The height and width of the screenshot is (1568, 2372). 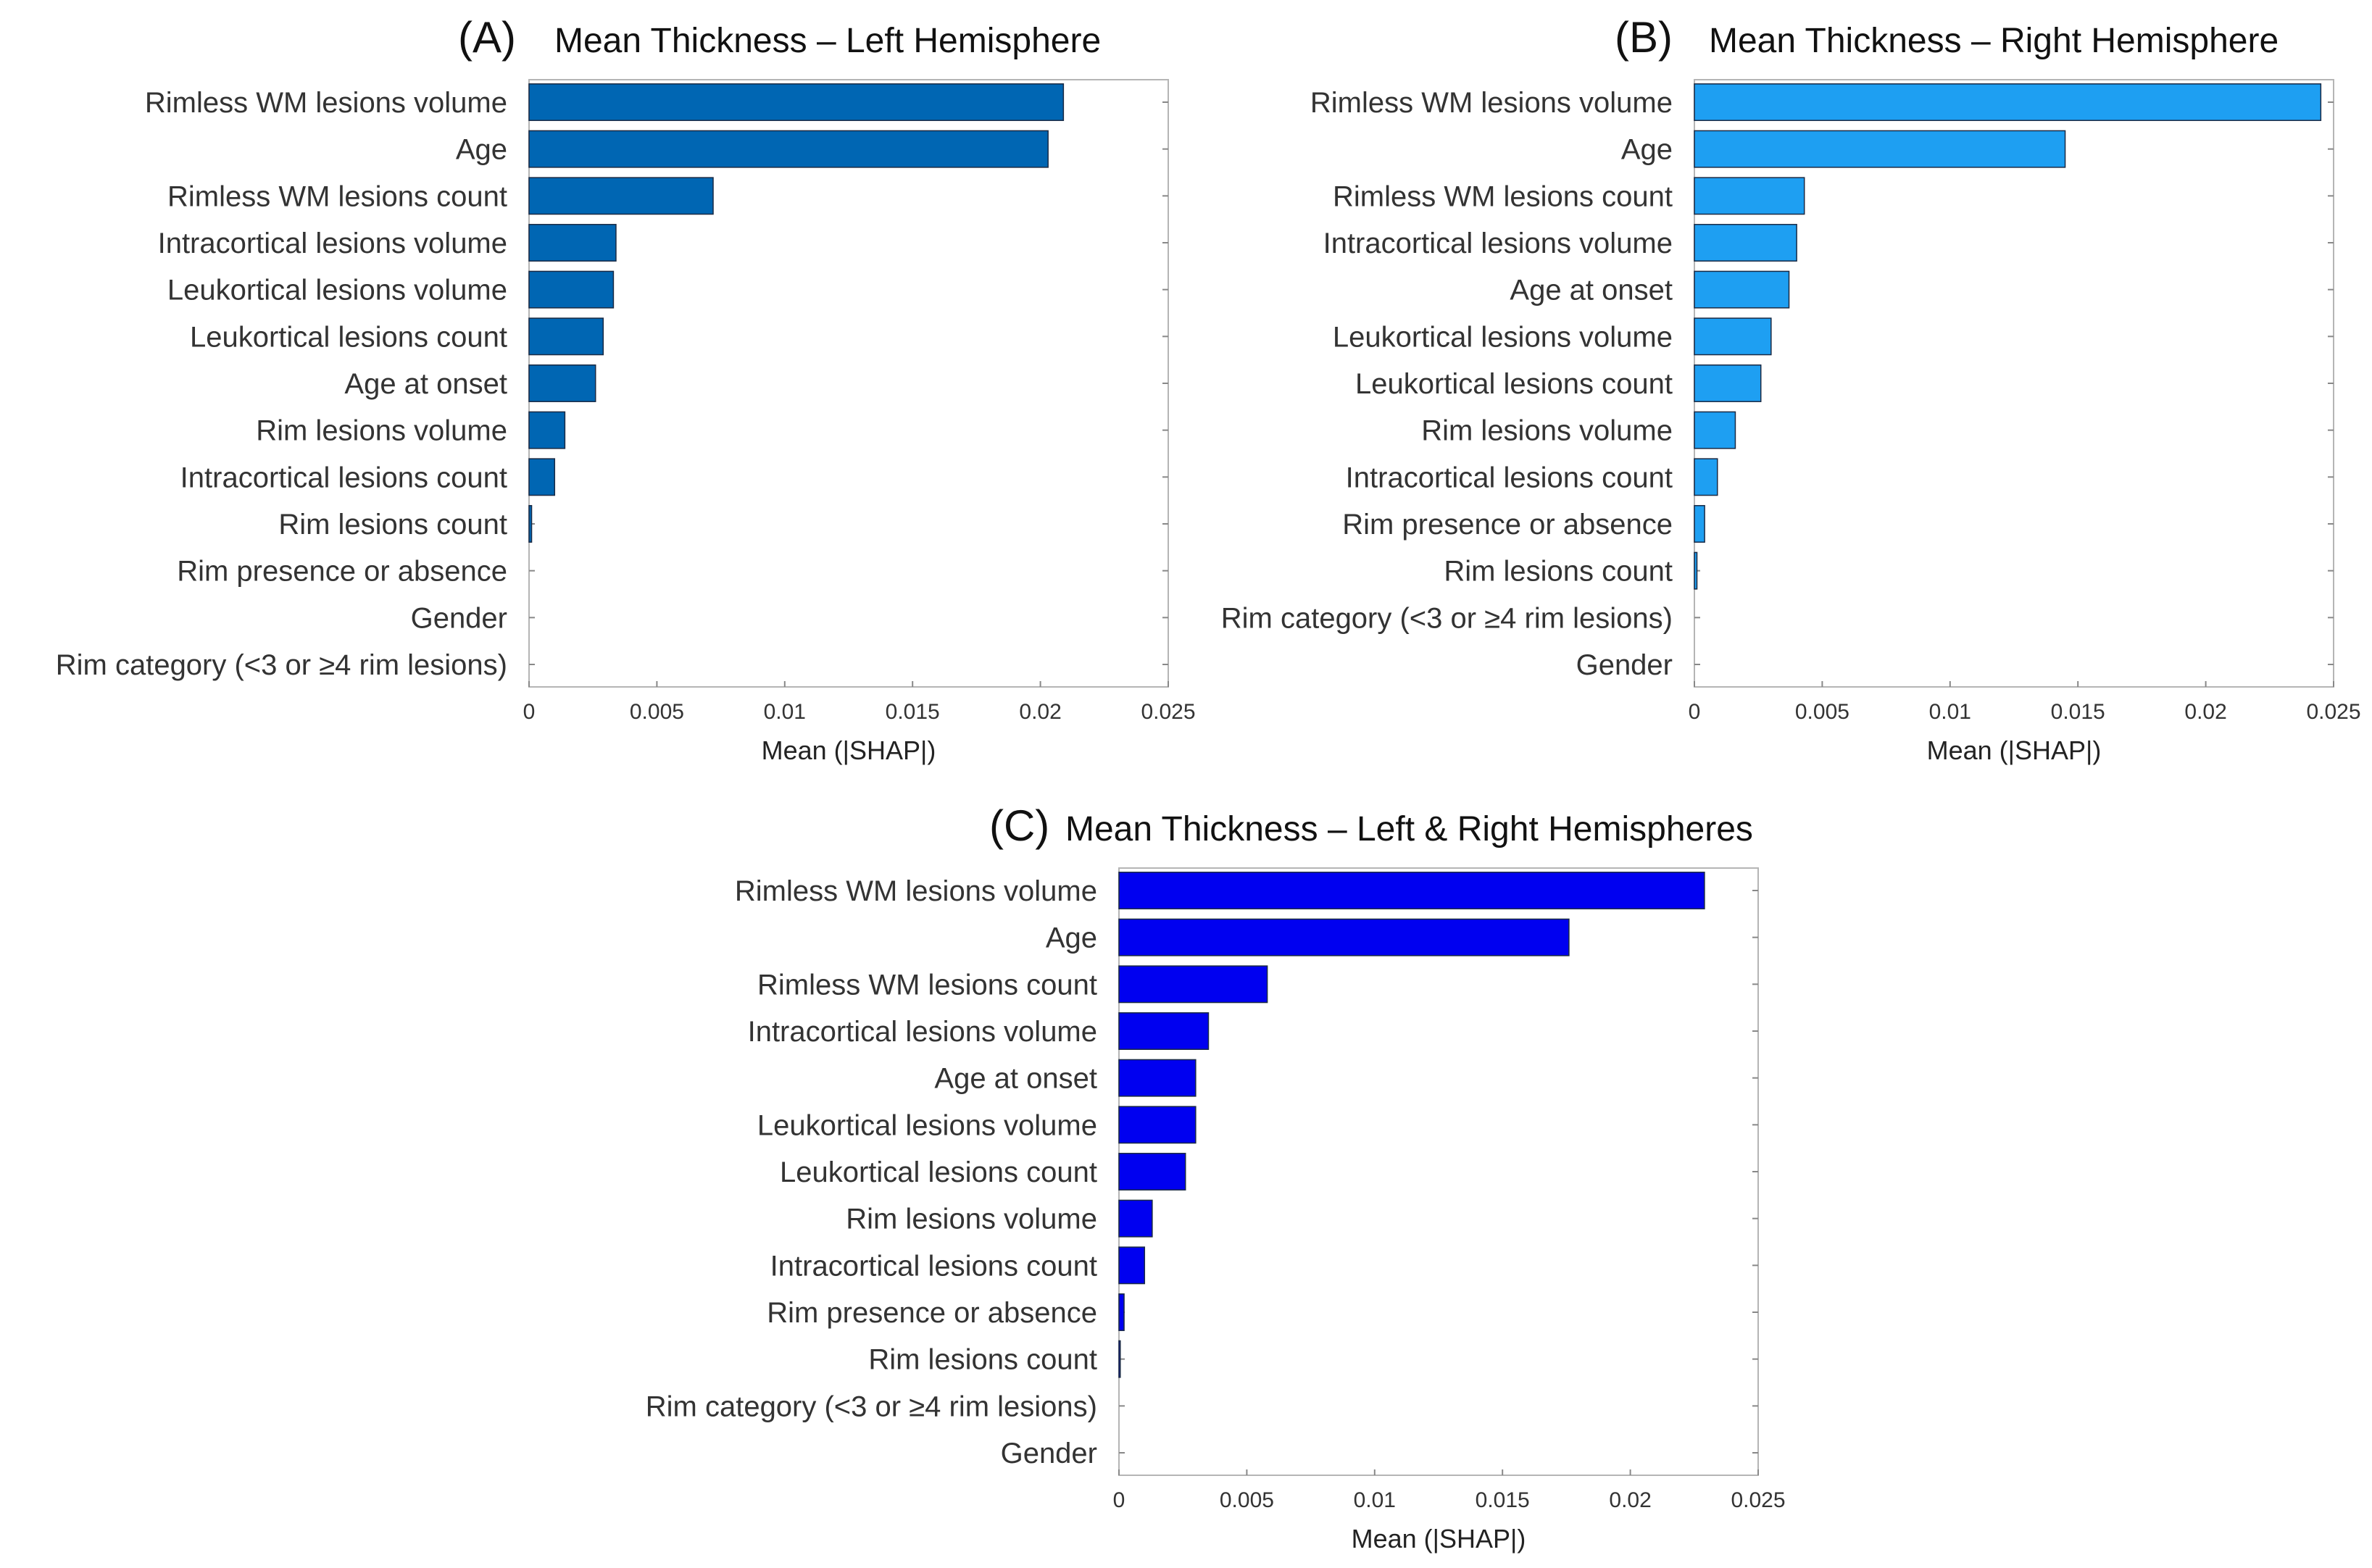 I want to click on panel-letter: (A), so click(x=487, y=37).